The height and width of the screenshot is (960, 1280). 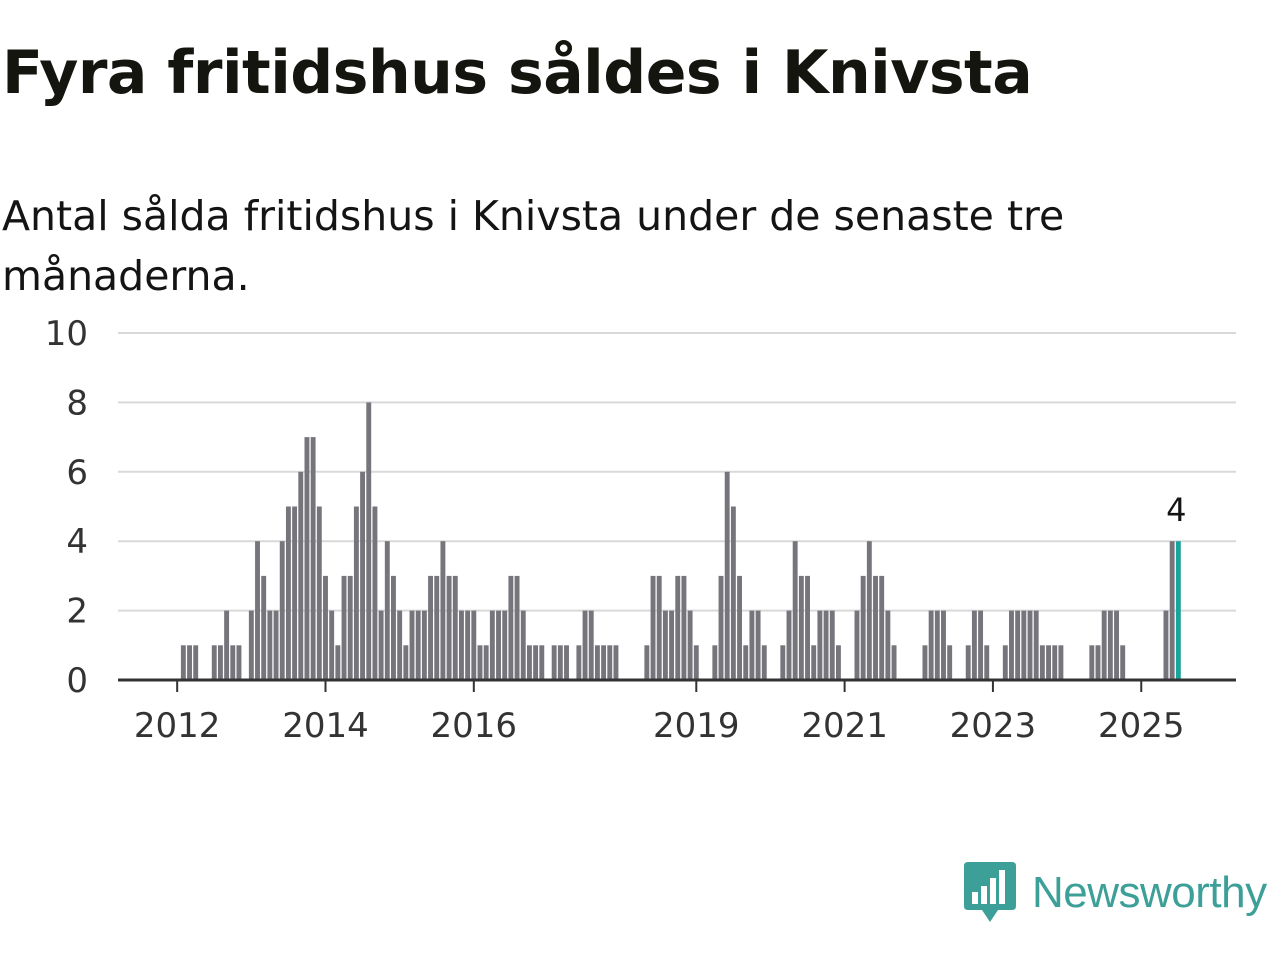 What do you see at coordinates (1176, 510) in the screenshot?
I see `highlight-value-label: 4` at bounding box center [1176, 510].